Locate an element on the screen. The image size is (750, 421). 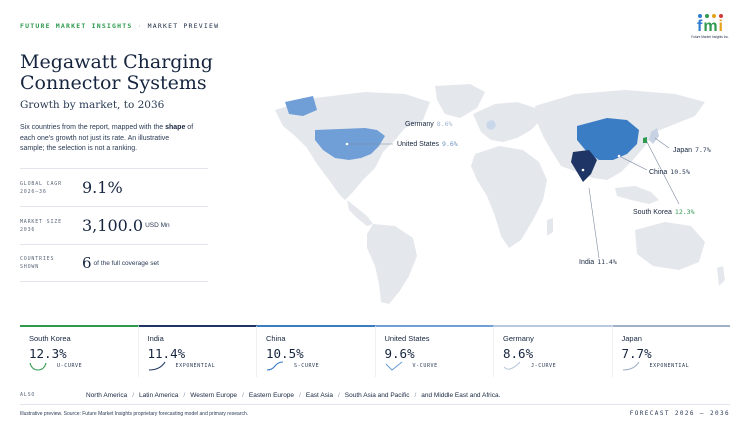
card-growth-value: 7.7% is located at coordinates (636, 353).